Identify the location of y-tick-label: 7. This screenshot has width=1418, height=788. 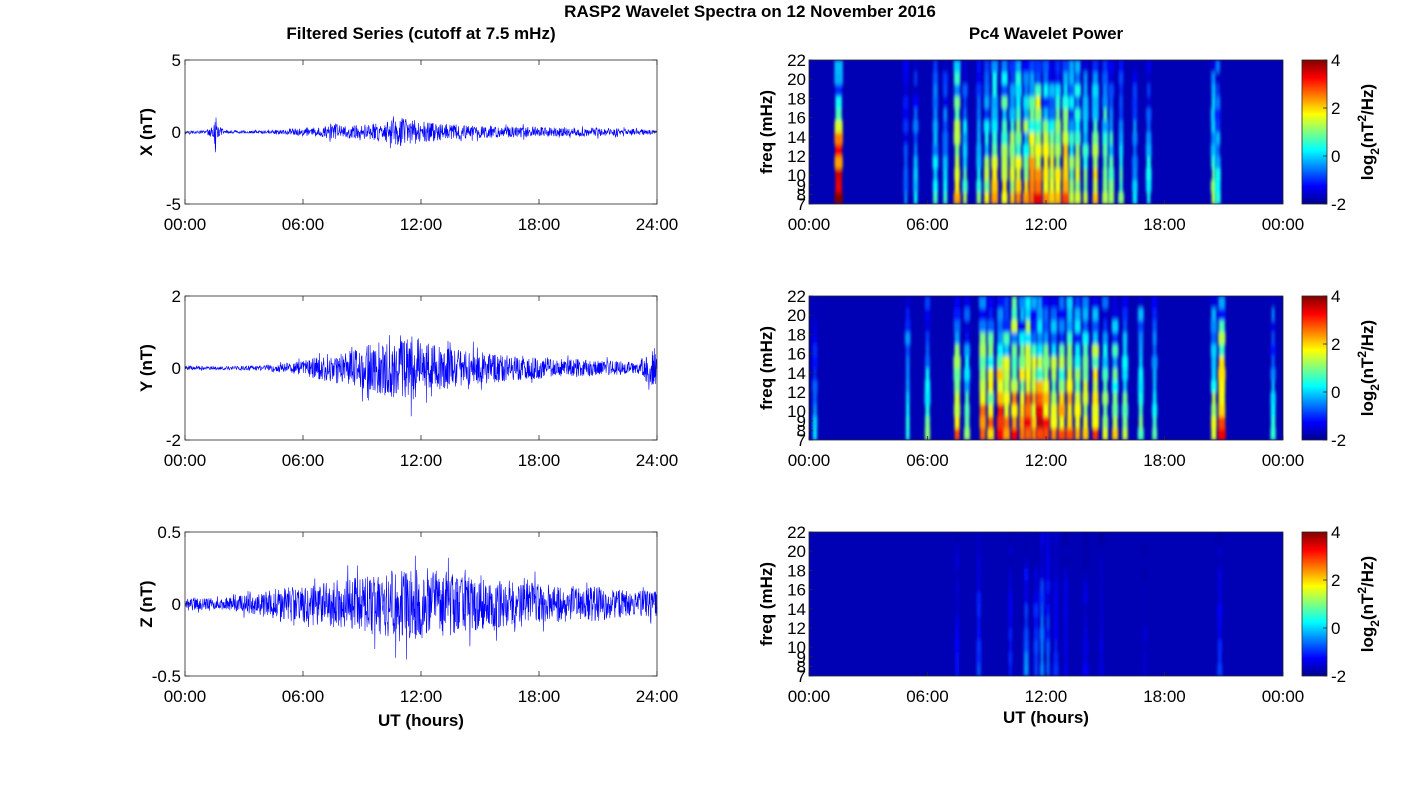
(801, 440).